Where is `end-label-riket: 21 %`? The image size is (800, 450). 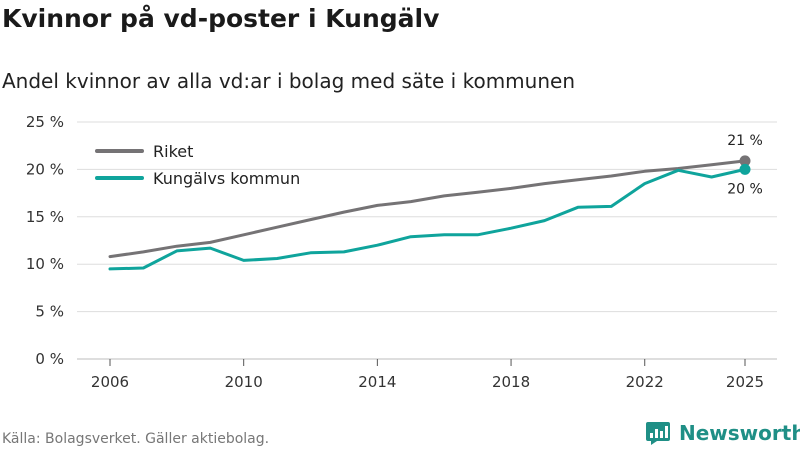
end-label-riket: 21 % is located at coordinates (745, 141).